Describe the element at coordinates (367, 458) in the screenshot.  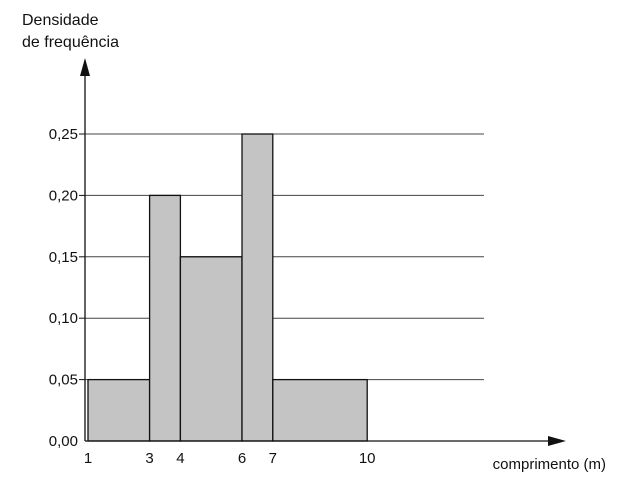
I see `x-tick-label: 10` at that location.